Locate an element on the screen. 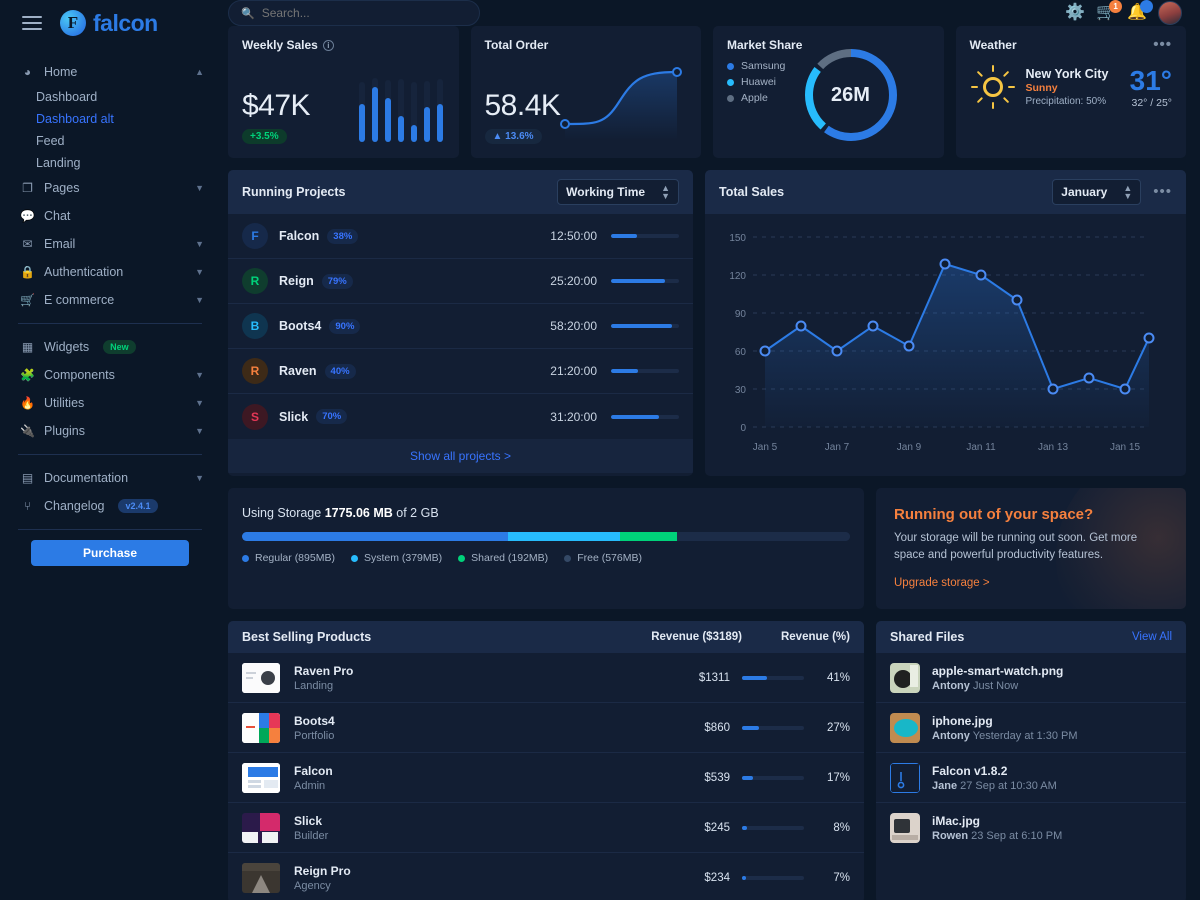 The width and height of the screenshot is (1200, 900). product-thumbnail is located at coordinates (261, 777).